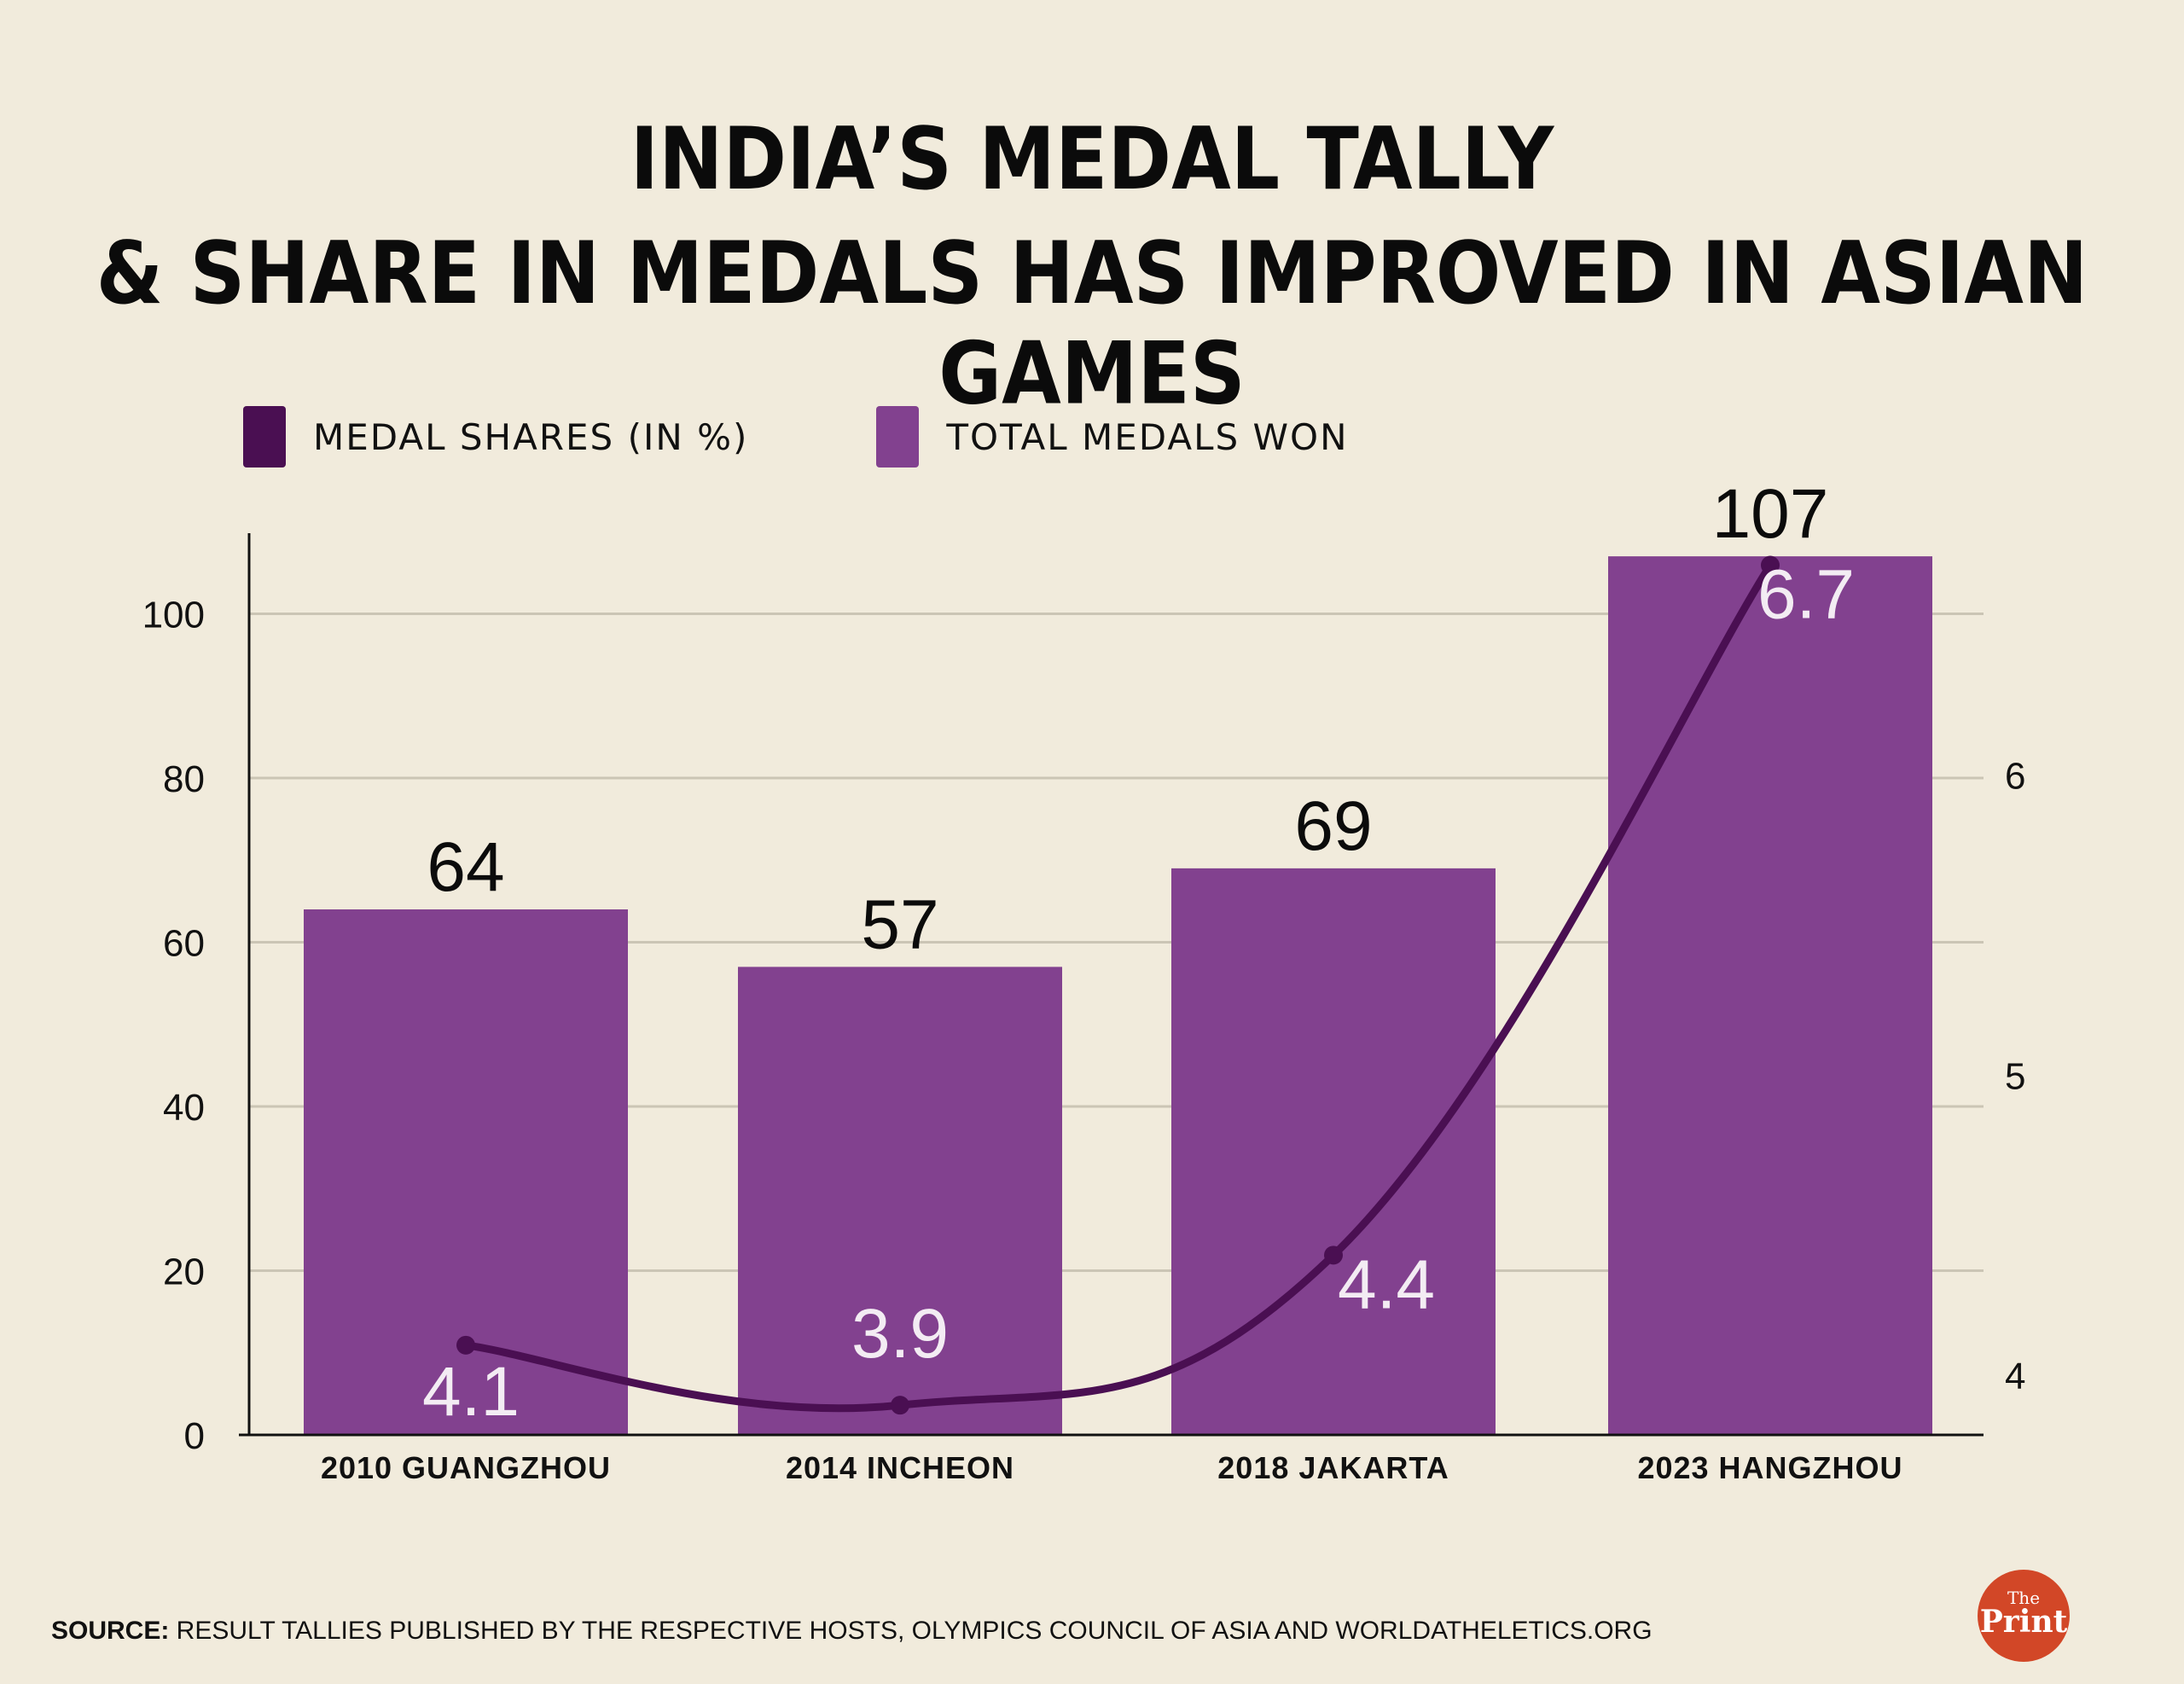 This screenshot has height=1684, width=2184. I want to click on logo-print: Print, so click(2024, 1622).